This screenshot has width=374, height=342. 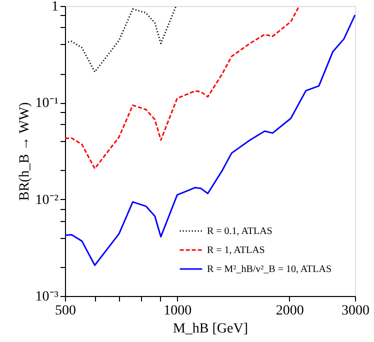 I want to click on x-tick-label: 500, so click(x=65, y=311).